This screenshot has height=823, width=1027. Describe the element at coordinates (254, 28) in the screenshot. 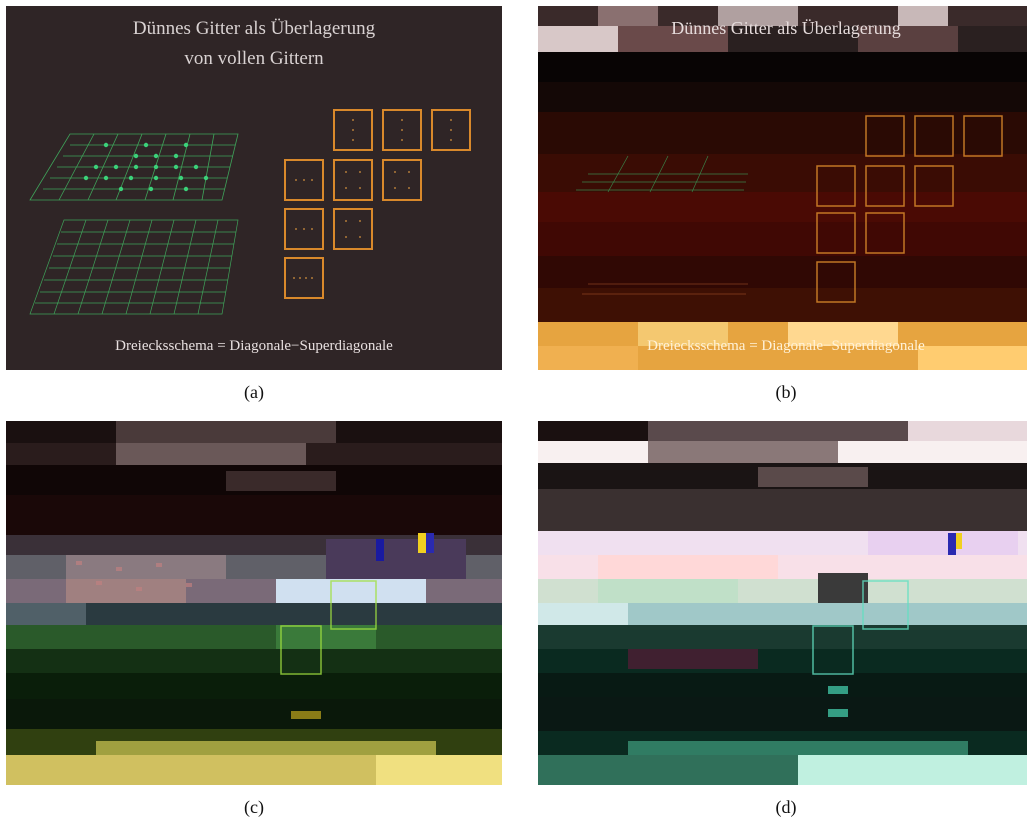

I see `slide-title-line1: Dünnes Gitter als Überlagerung` at that location.